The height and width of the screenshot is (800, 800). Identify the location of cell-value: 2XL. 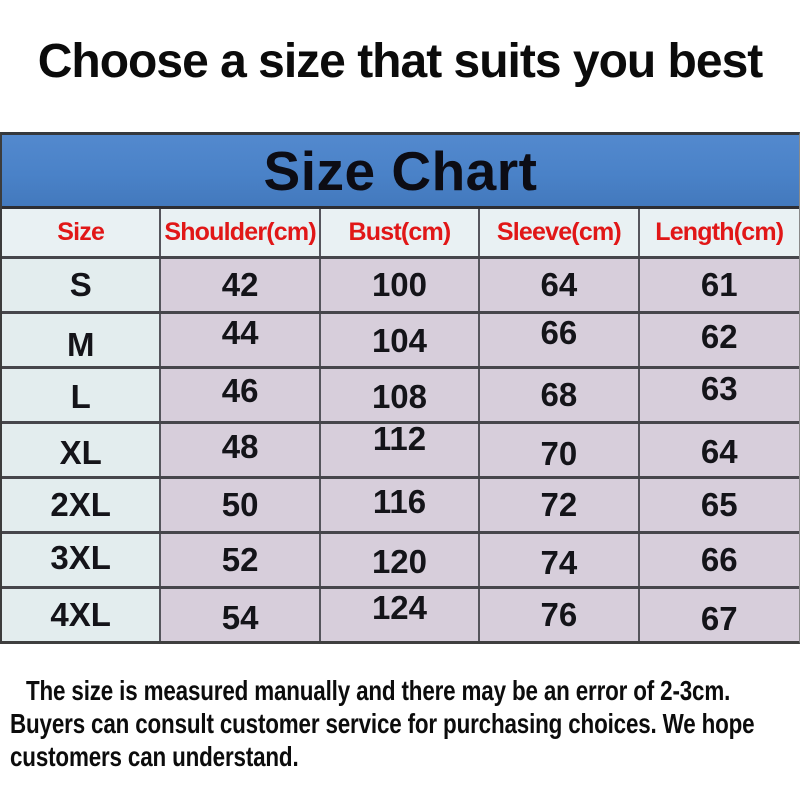
(80, 504).